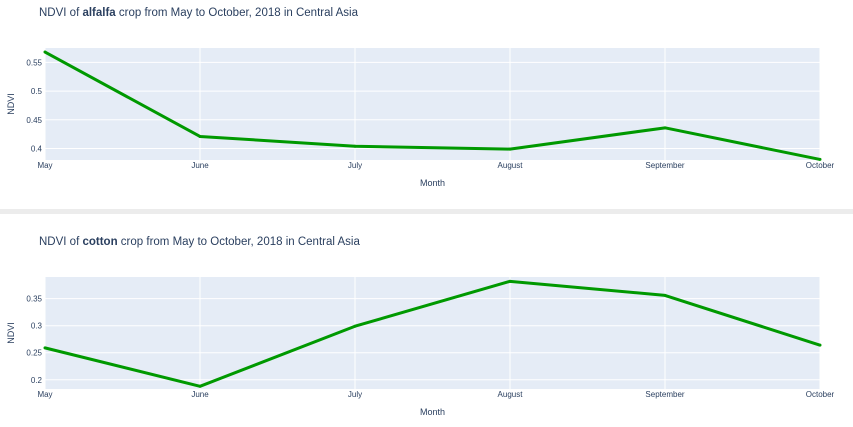  What do you see at coordinates (37, 380) in the screenshot?
I see `y-tick-label: 0.2` at bounding box center [37, 380].